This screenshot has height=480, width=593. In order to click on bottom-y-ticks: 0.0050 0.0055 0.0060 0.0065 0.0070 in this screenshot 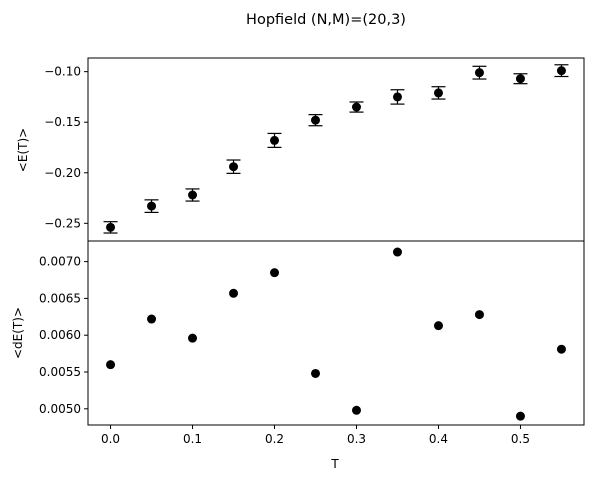, I will do `click(63, 335)`.